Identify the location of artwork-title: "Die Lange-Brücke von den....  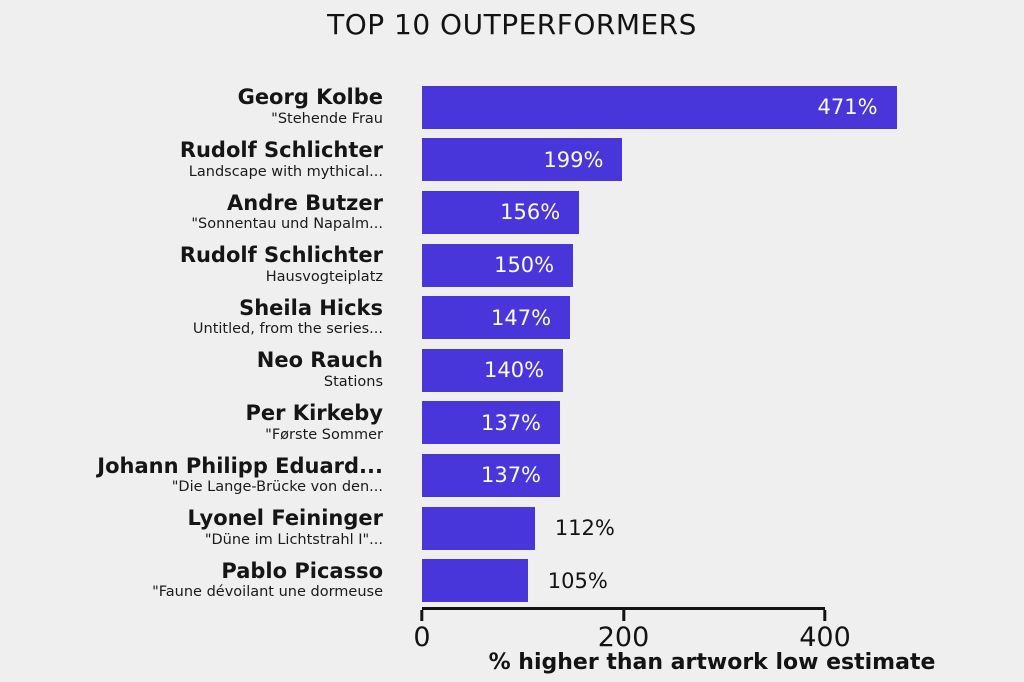
(277, 487).